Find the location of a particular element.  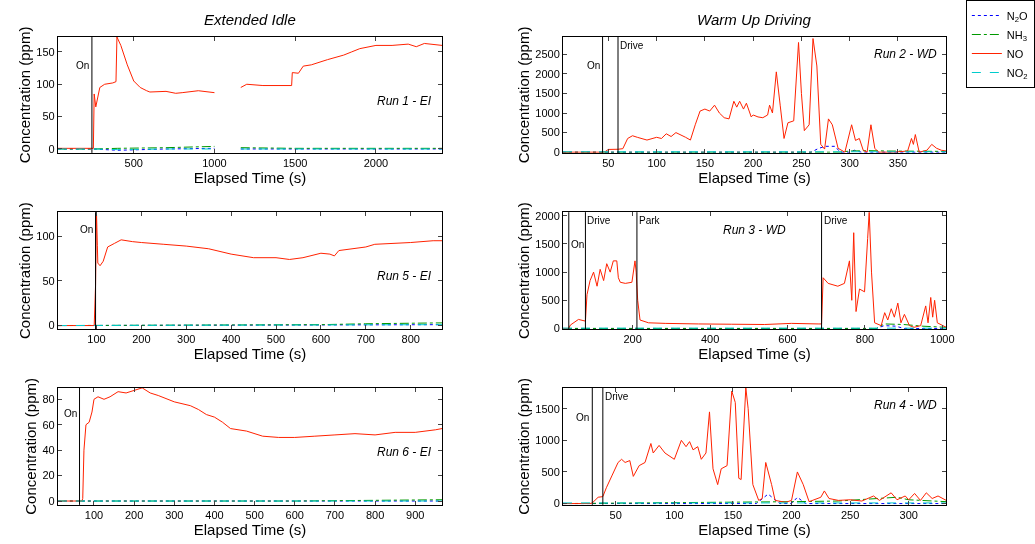

x-tick-label: 2000 is located at coordinates (376, 163).